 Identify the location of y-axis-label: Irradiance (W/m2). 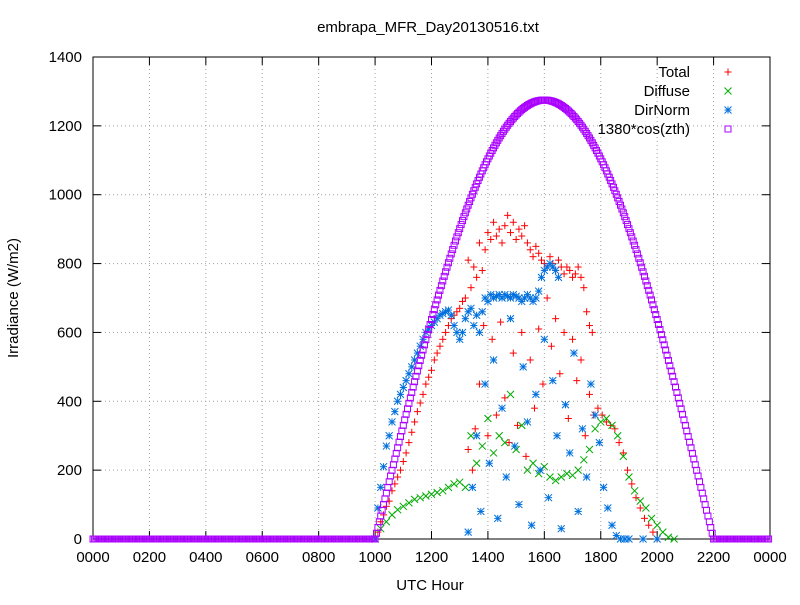
(13, 298).